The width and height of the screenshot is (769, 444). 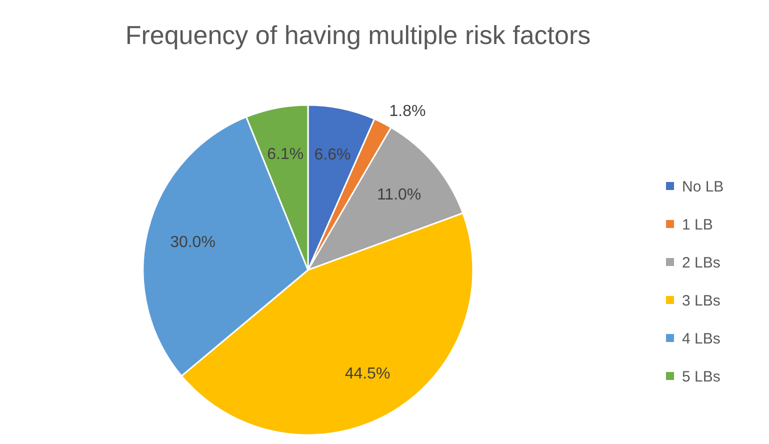 What do you see at coordinates (701, 339) in the screenshot?
I see `legend-label: 4 LBs` at bounding box center [701, 339].